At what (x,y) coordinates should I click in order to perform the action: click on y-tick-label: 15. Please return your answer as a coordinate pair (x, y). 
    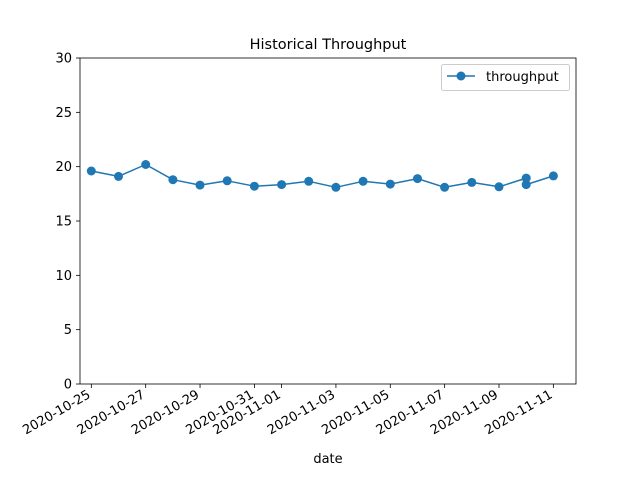
    Looking at the image, I should click on (63, 222).